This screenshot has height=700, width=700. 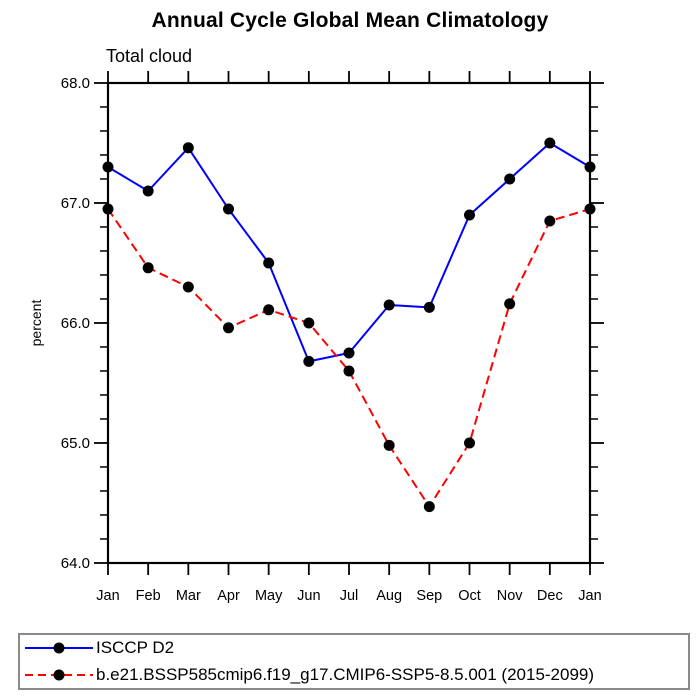 I want to click on x-tick-label: Oct, so click(x=469, y=596).